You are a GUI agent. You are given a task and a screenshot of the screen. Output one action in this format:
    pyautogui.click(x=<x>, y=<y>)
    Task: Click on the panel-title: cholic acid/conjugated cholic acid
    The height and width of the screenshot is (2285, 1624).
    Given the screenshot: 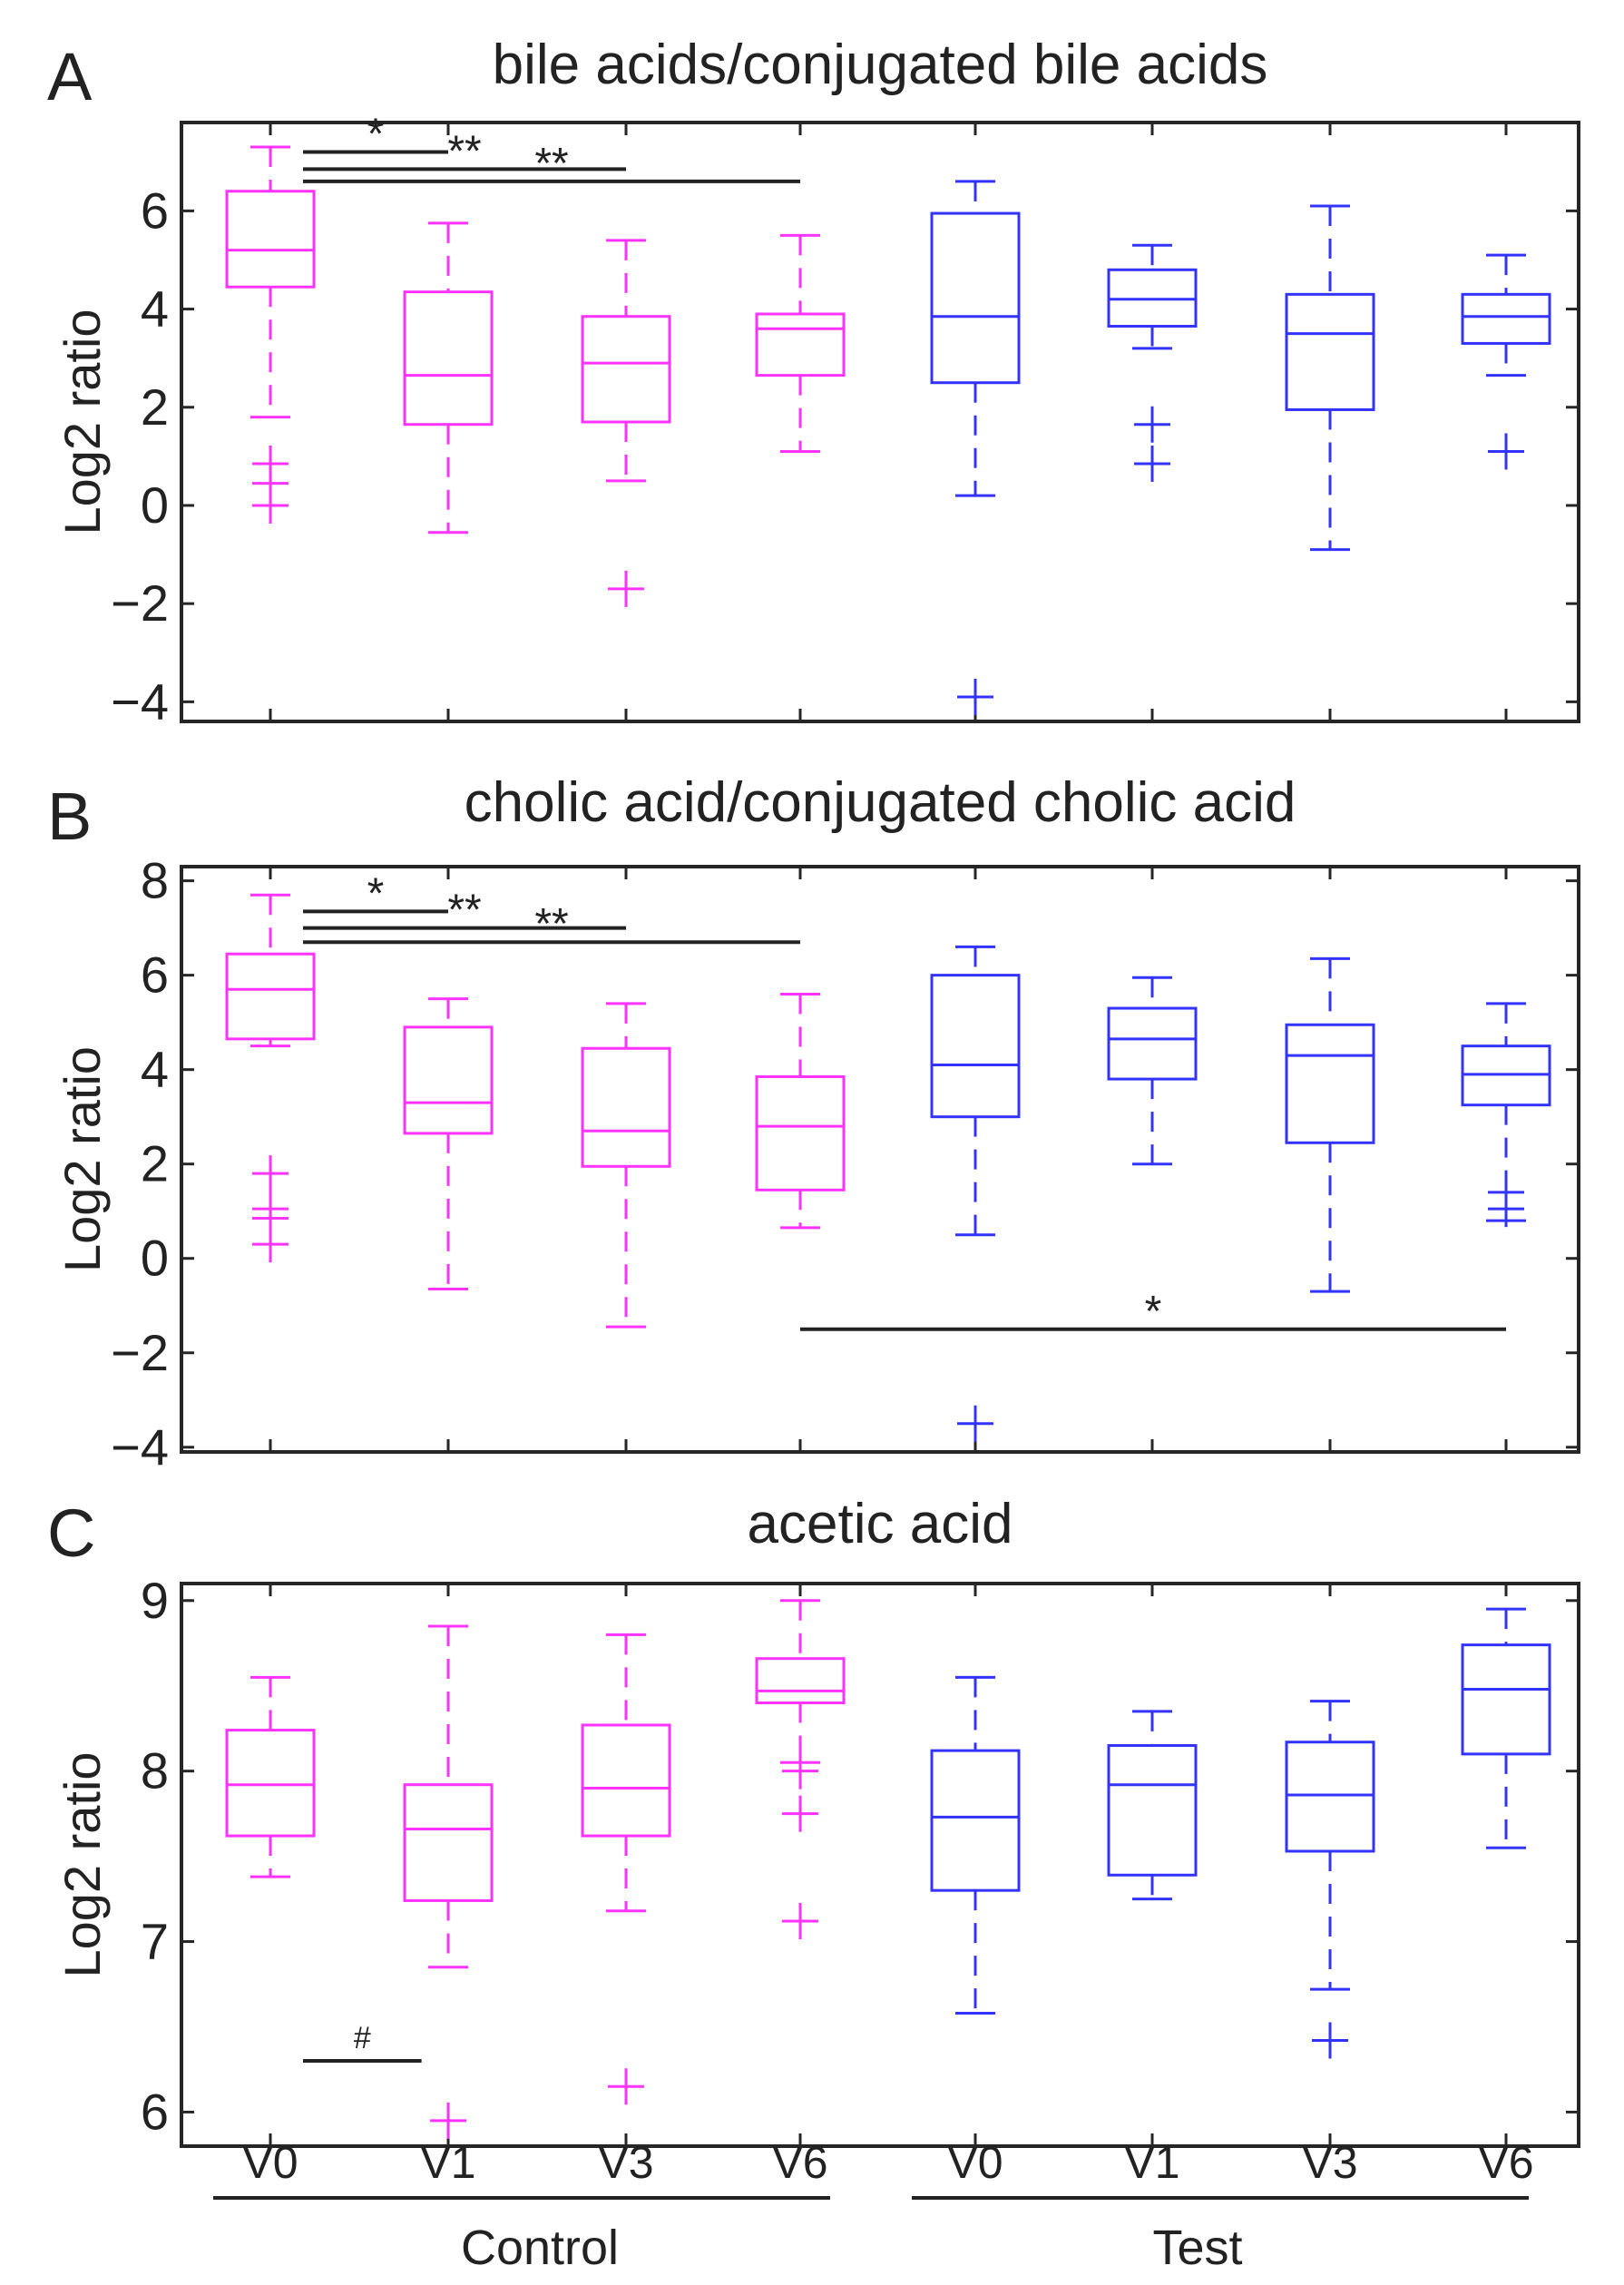 What is the action you would take?
    pyautogui.click(x=880, y=802)
    